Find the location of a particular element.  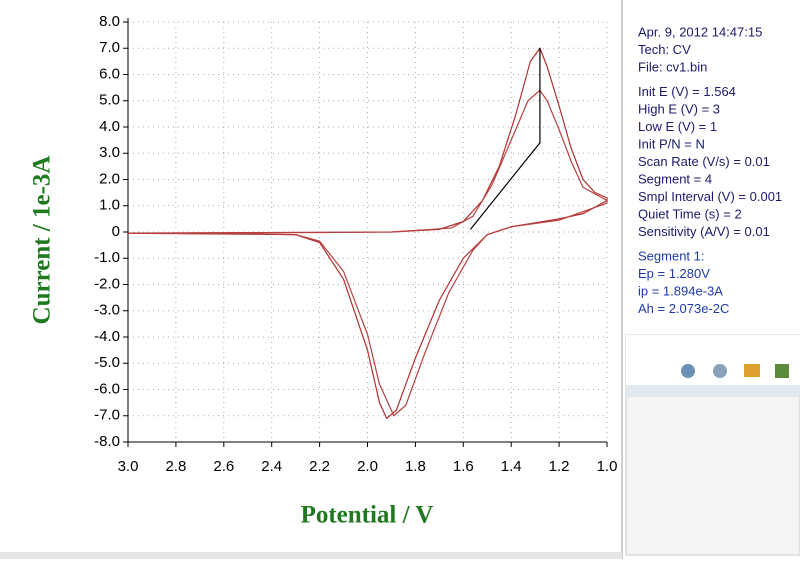

x-tick-label: 2.6 is located at coordinates (223, 466).